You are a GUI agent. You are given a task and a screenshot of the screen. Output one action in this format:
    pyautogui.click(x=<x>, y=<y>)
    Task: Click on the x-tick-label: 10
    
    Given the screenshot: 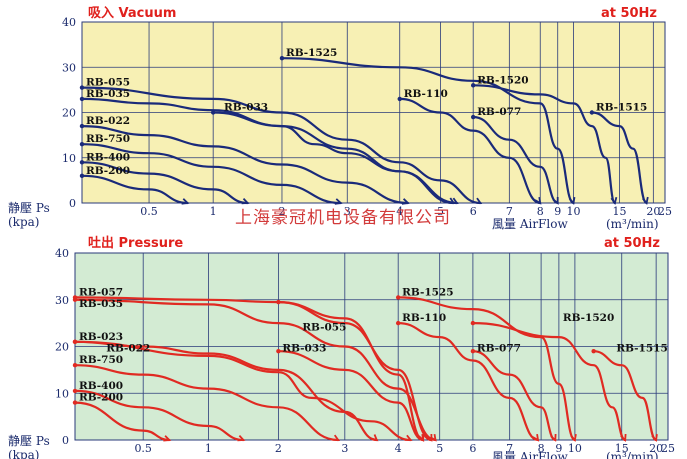 What is the action you would take?
    pyautogui.click(x=575, y=448)
    